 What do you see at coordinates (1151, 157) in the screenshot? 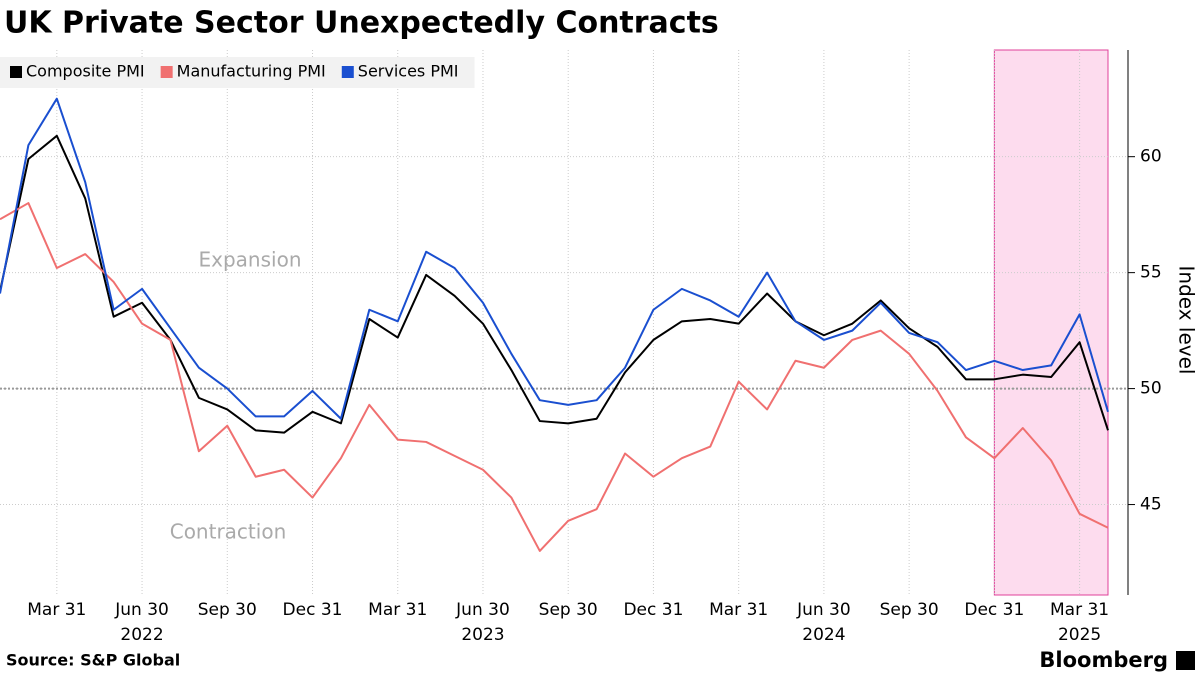
I see `y-tick-label: 60` at bounding box center [1151, 157].